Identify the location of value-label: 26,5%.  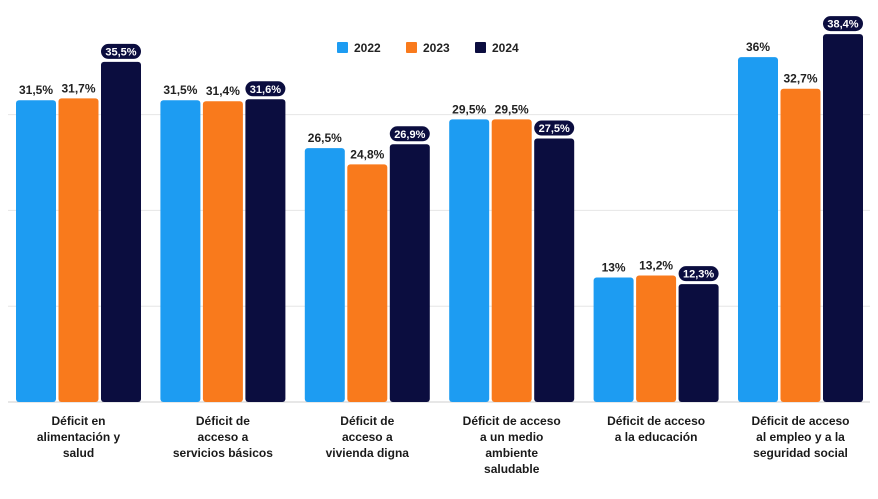
(325, 138).